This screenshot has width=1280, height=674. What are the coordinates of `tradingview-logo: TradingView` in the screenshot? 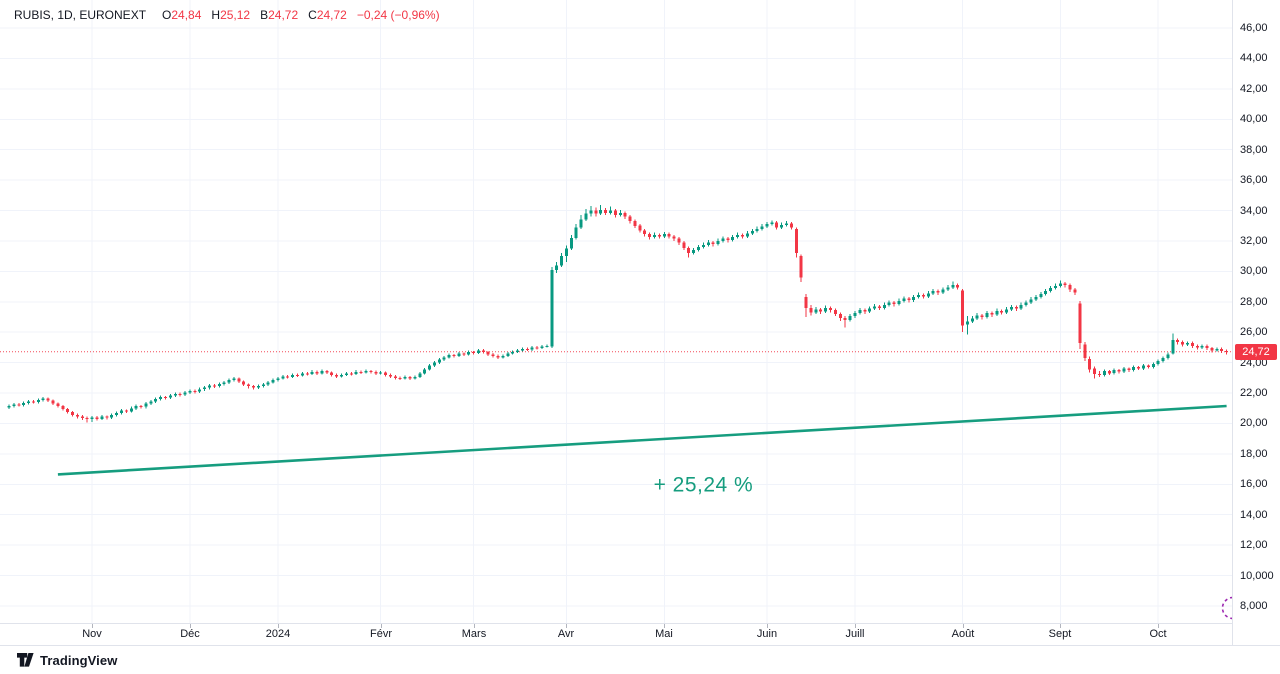 It's located at (67, 660).